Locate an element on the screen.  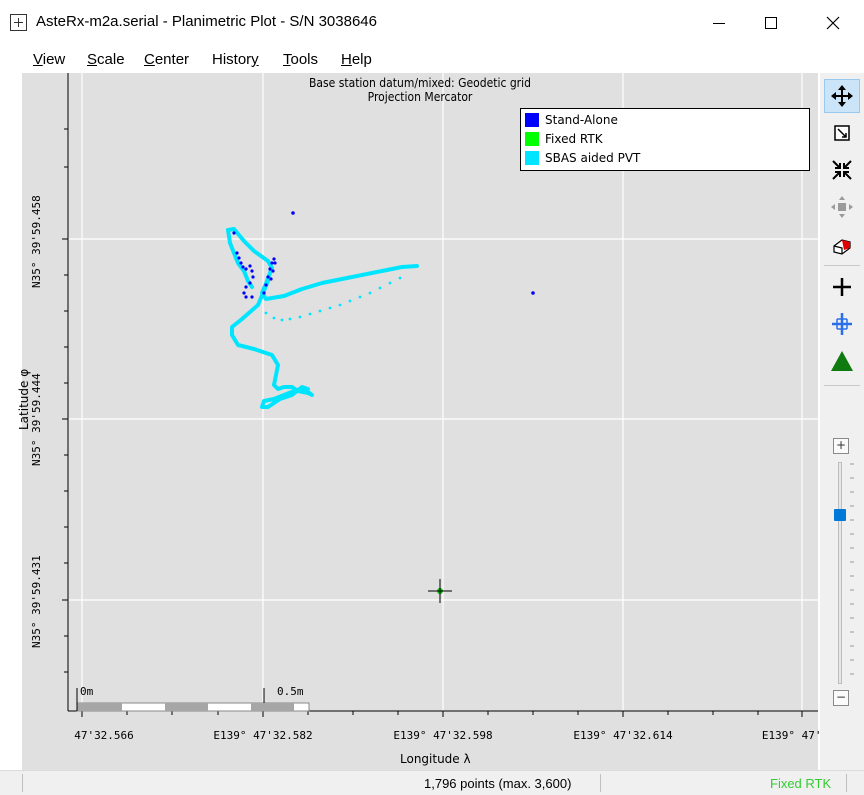
move-origin-button is located at coordinates (842, 207).